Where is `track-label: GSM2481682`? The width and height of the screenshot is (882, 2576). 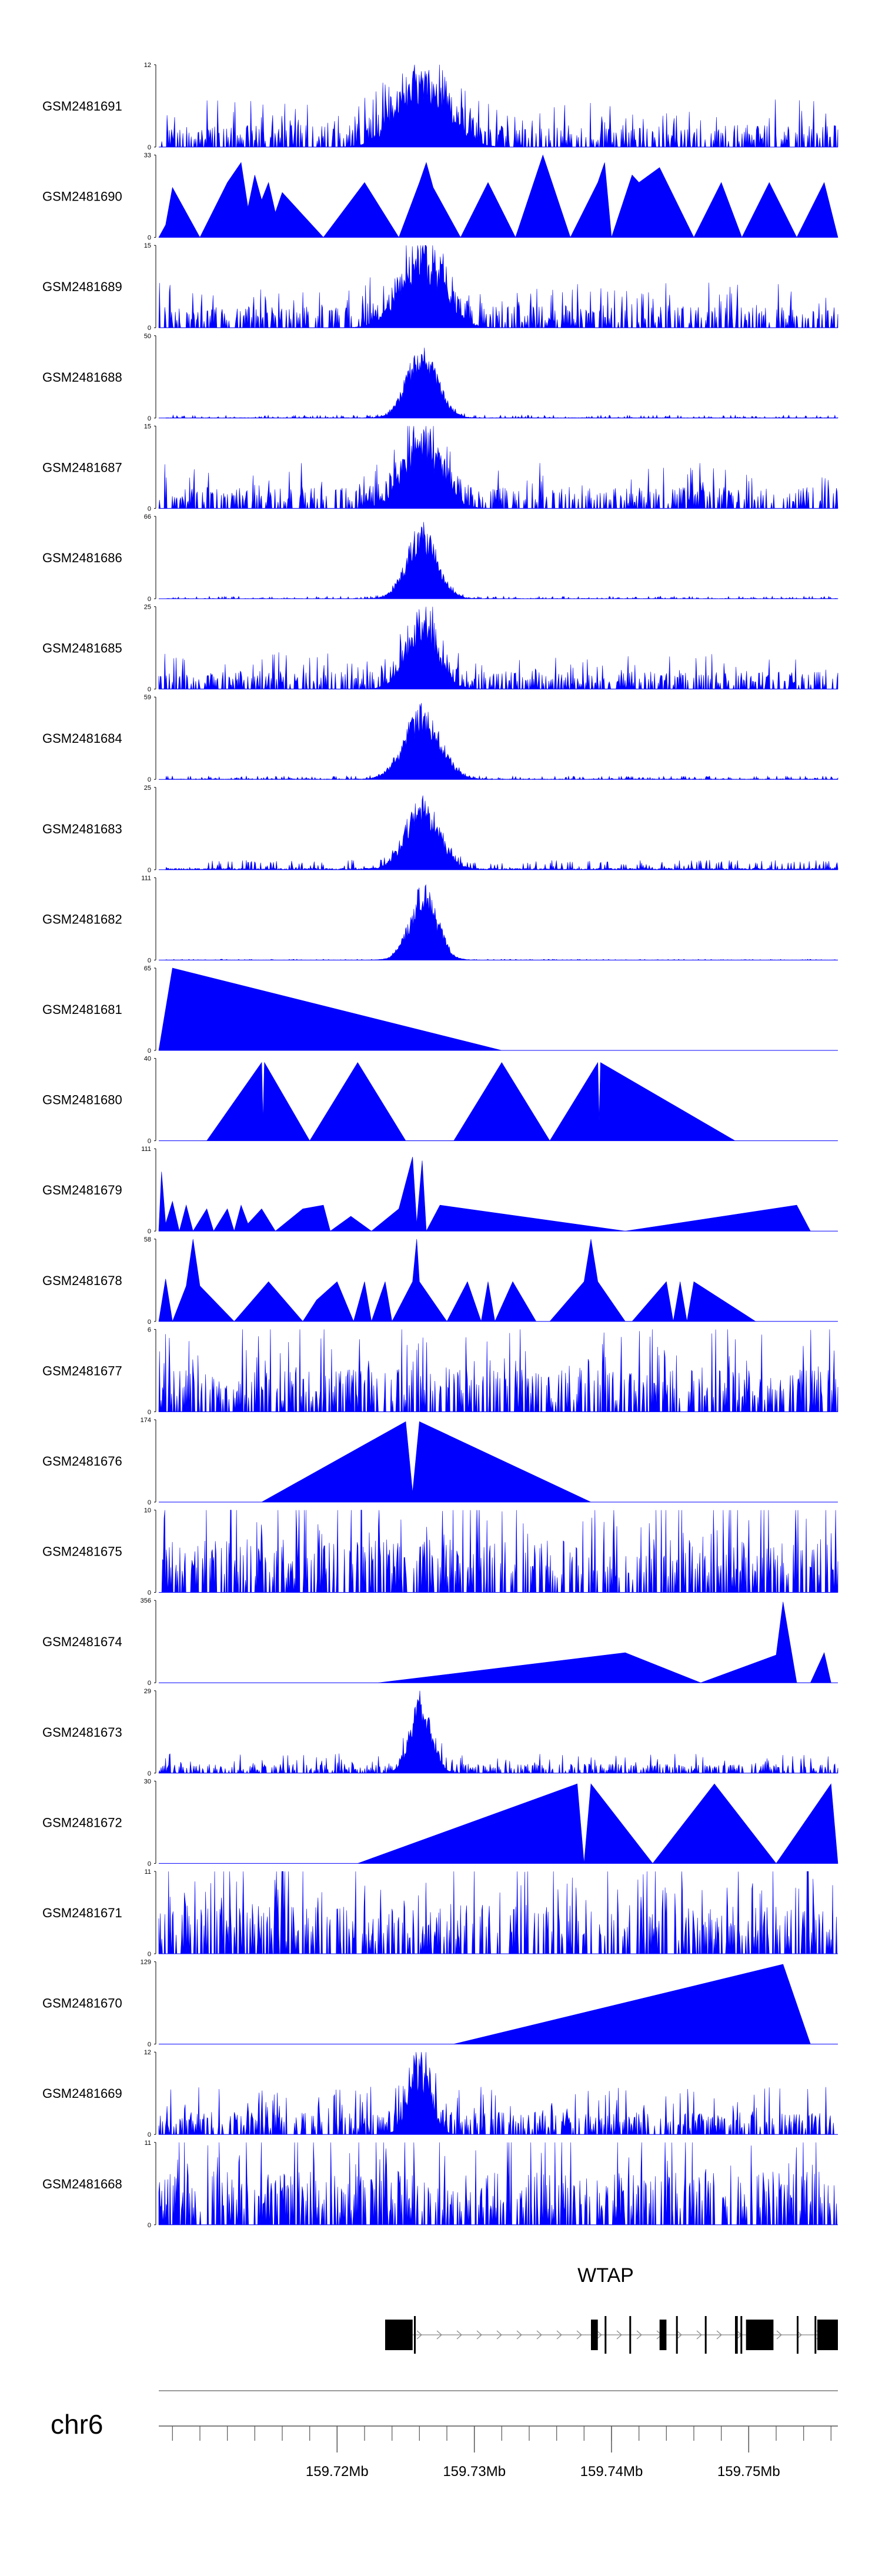 track-label: GSM2481682 is located at coordinates (82, 919).